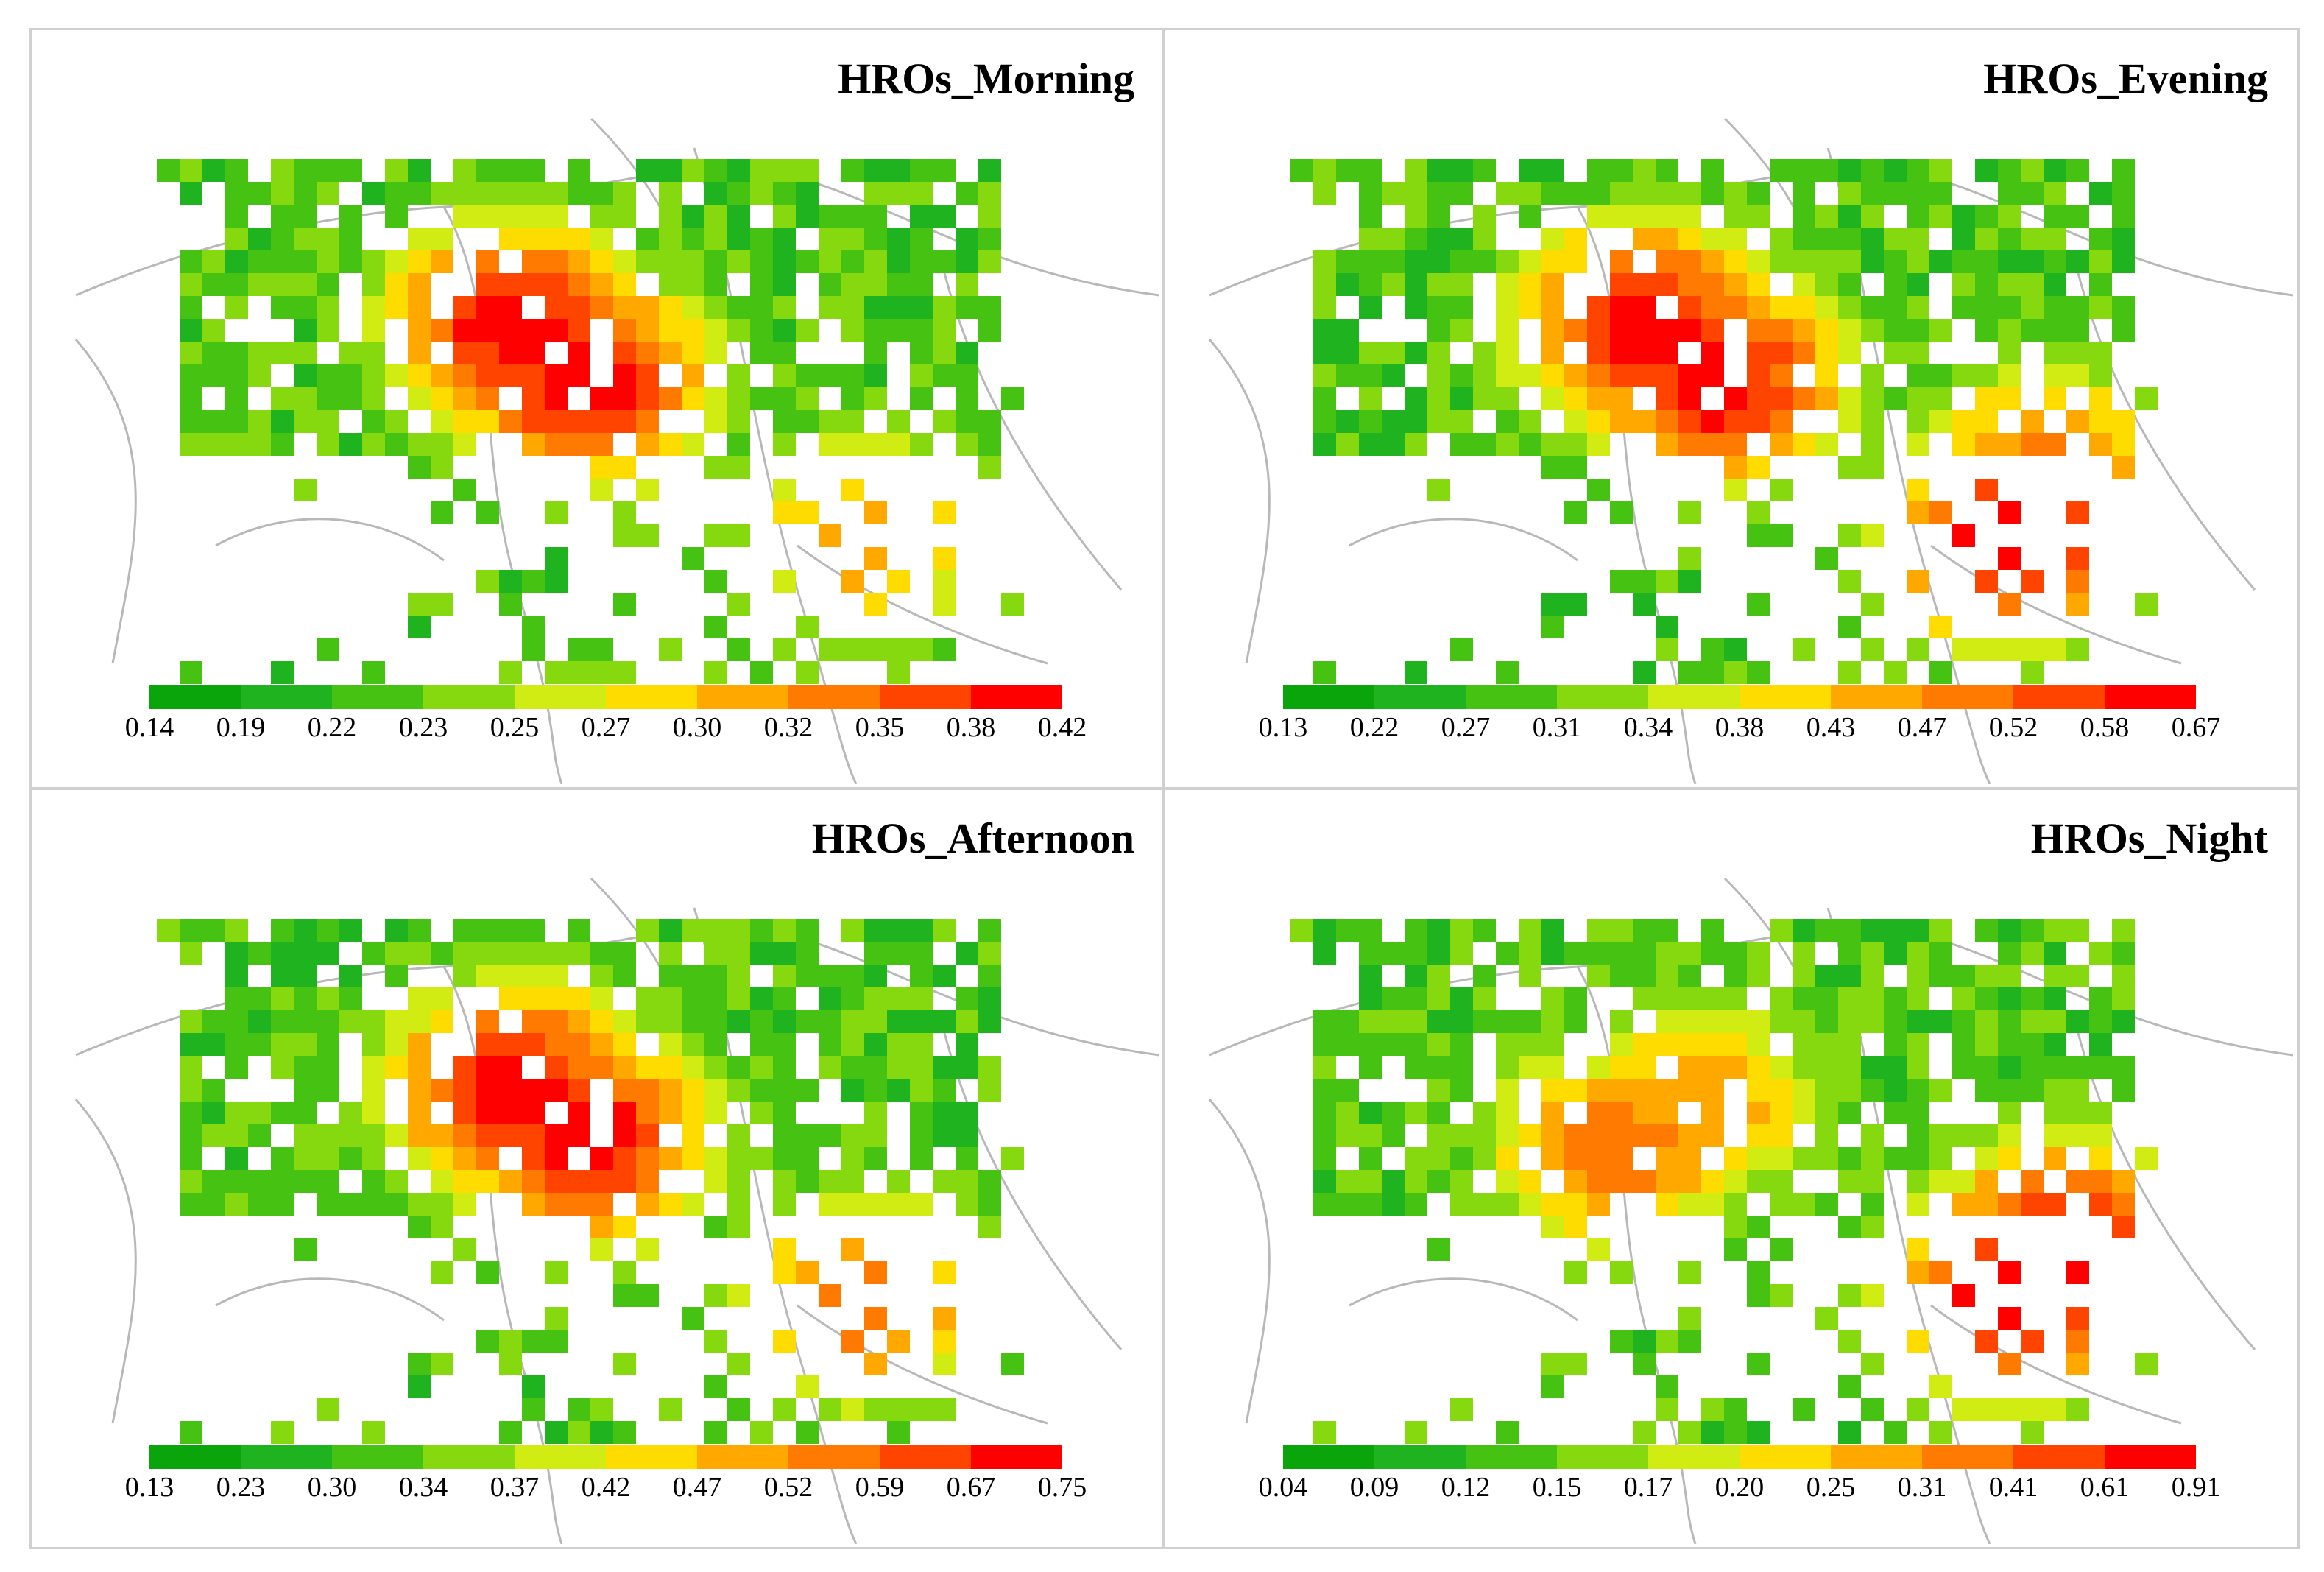 The width and height of the screenshot is (2324, 1572). What do you see at coordinates (1062, 727) in the screenshot?
I see `legend-tick-label: 0.42` at bounding box center [1062, 727].